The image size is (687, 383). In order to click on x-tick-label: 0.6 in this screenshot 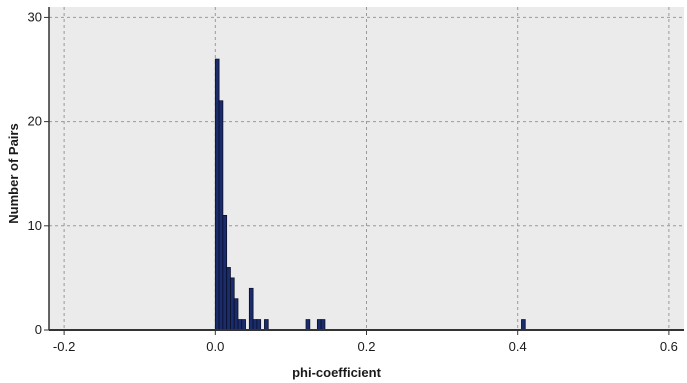, I will do `click(669, 346)`.